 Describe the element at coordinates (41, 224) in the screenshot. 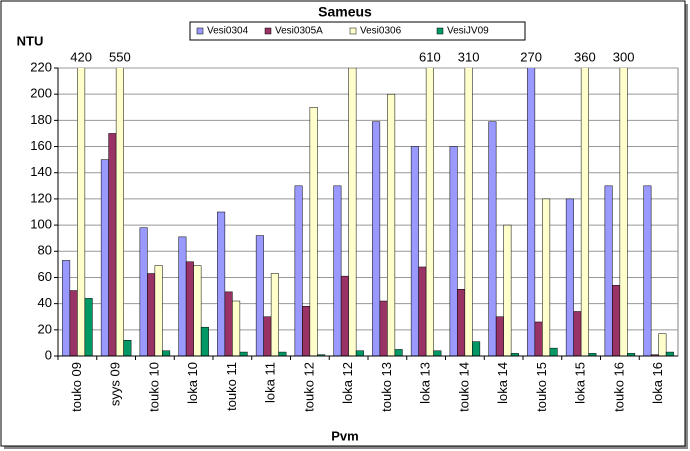

I see `y-tick-label: 100` at that location.